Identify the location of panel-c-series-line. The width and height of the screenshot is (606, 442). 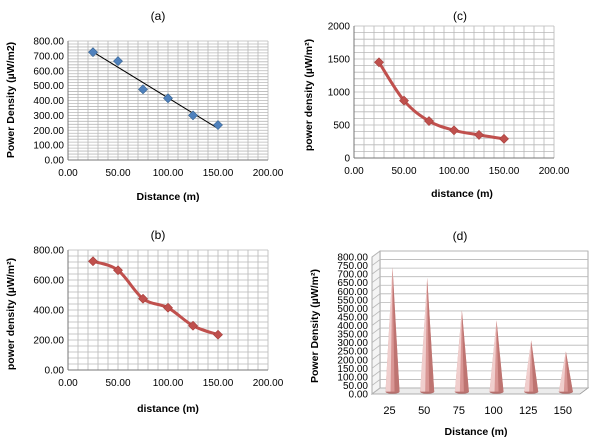
(441, 101).